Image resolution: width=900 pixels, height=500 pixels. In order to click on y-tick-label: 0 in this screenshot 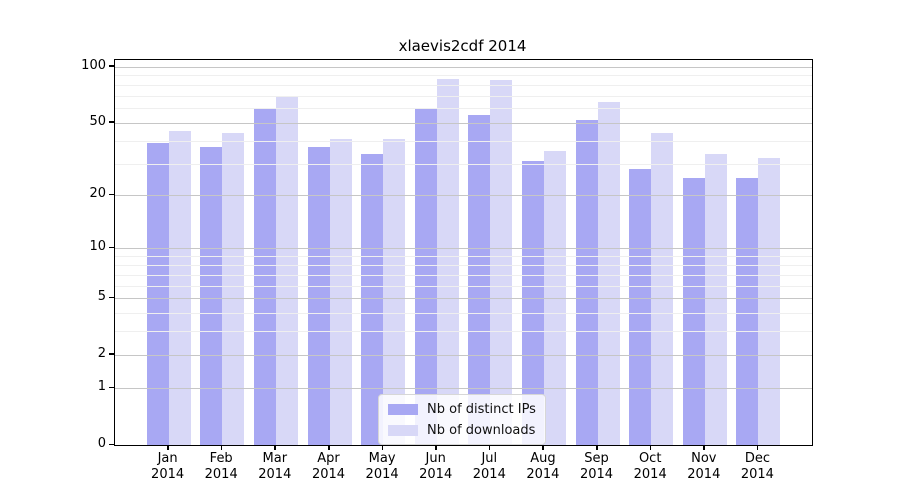, I will do `click(101, 443)`.